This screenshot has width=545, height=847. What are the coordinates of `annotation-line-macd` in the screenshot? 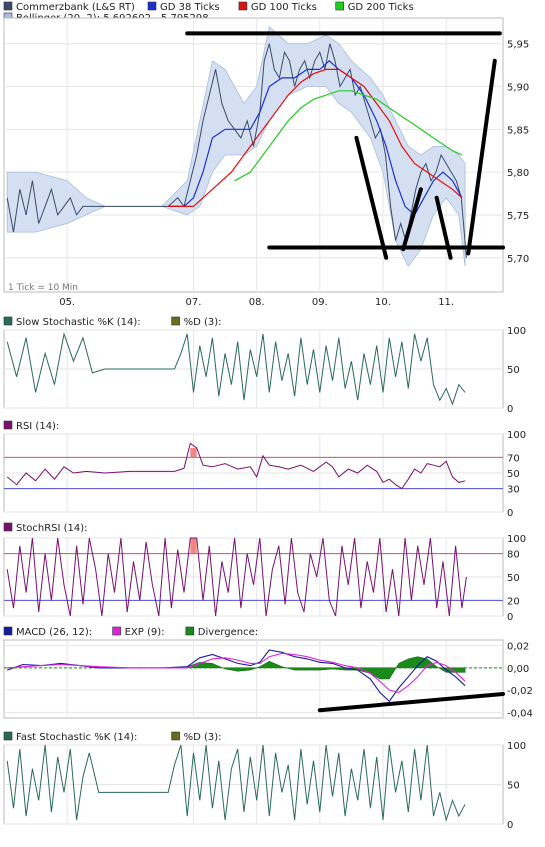 It's located at (411, 702).